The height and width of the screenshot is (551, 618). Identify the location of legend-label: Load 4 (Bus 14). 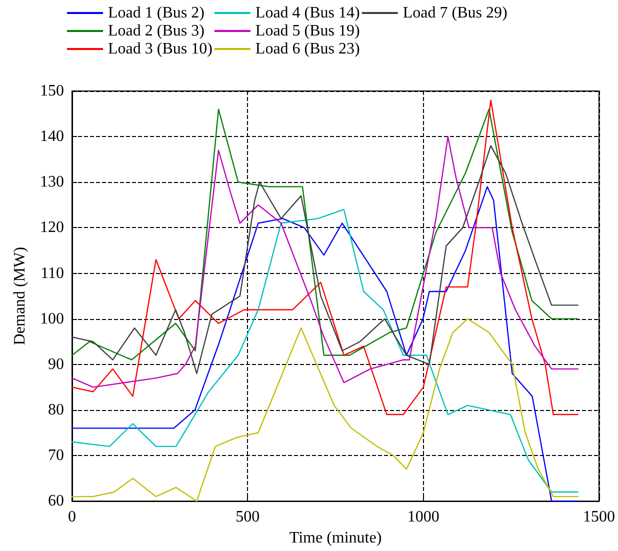
(307, 13).